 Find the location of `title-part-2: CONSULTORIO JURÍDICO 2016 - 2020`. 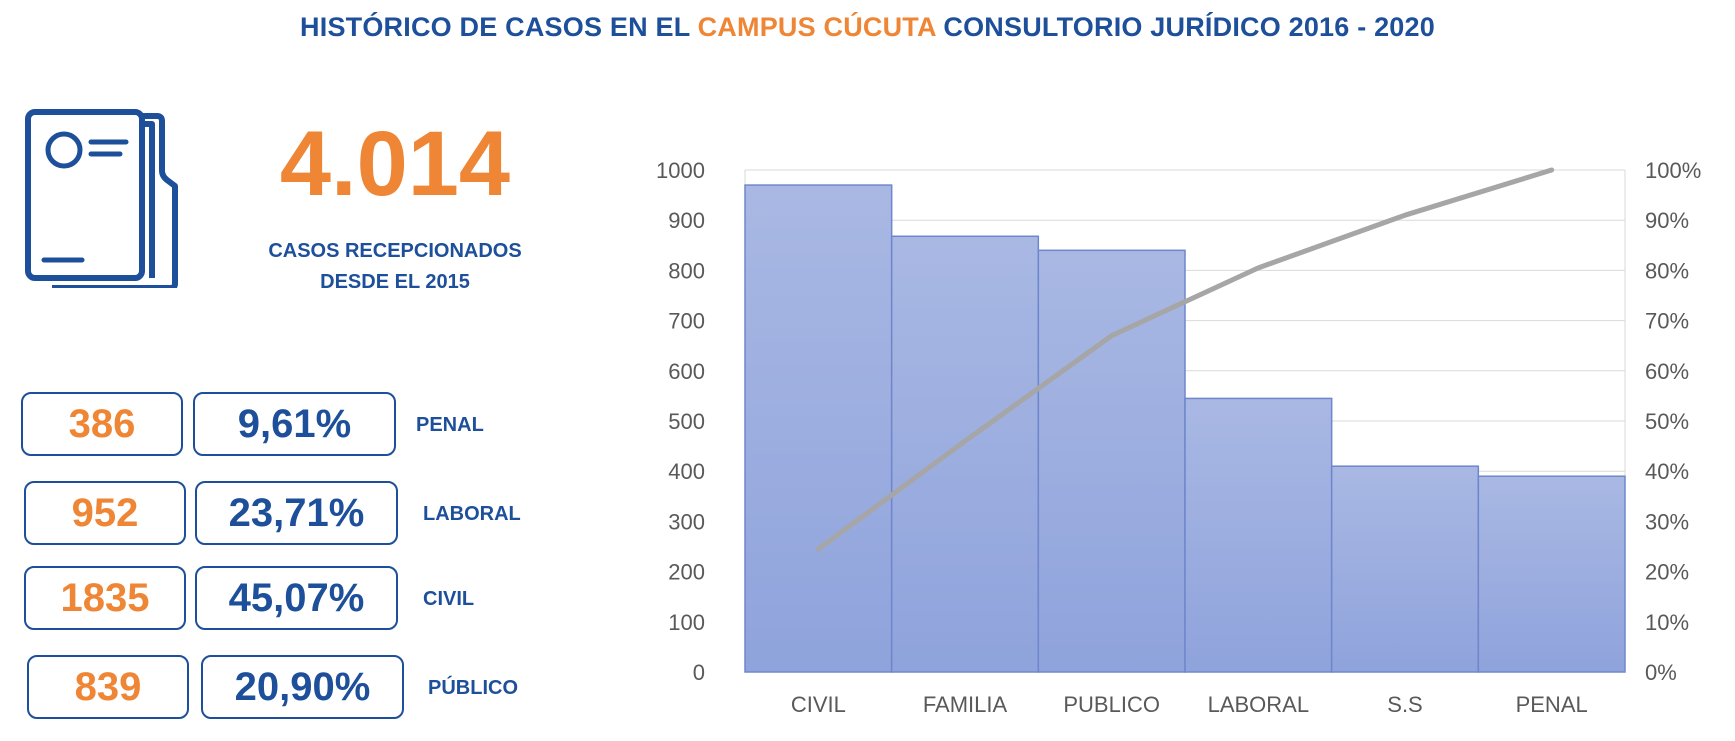

title-part-2: CONSULTORIO JURÍDICO 2016 - 2020 is located at coordinates (1185, 27).